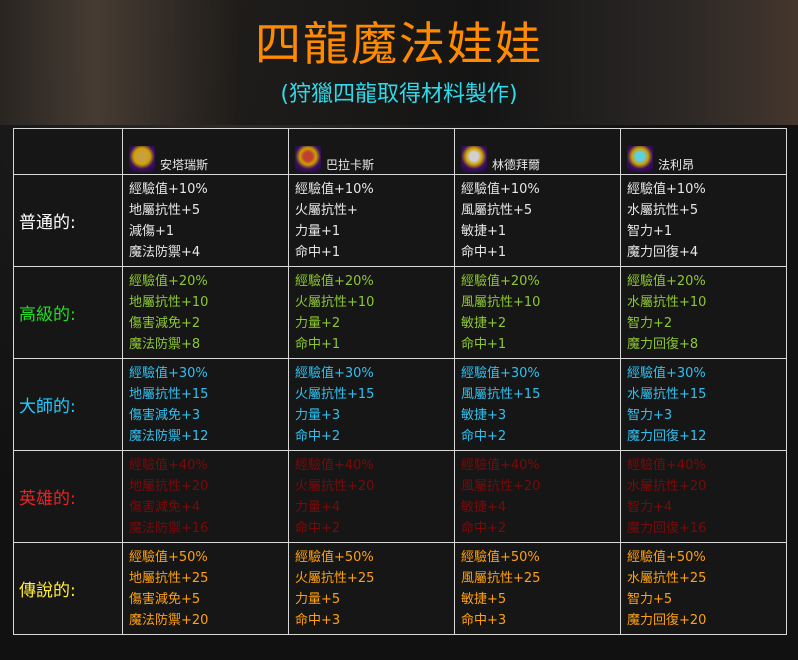 Image resolution: width=798 pixels, height=660 pixels. What do you see at coordinates (667, 436) in the screenshot?
I see `stat-line: 魔力回復+12` at bounding box center [667, 436].